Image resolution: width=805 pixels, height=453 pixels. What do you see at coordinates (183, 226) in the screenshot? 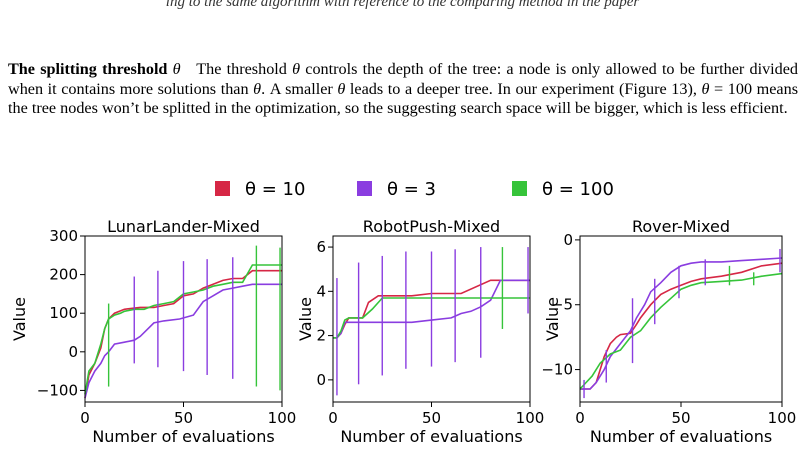
I see `chart-title: LunarLander-Mixed` at bounding box center [183, 226].